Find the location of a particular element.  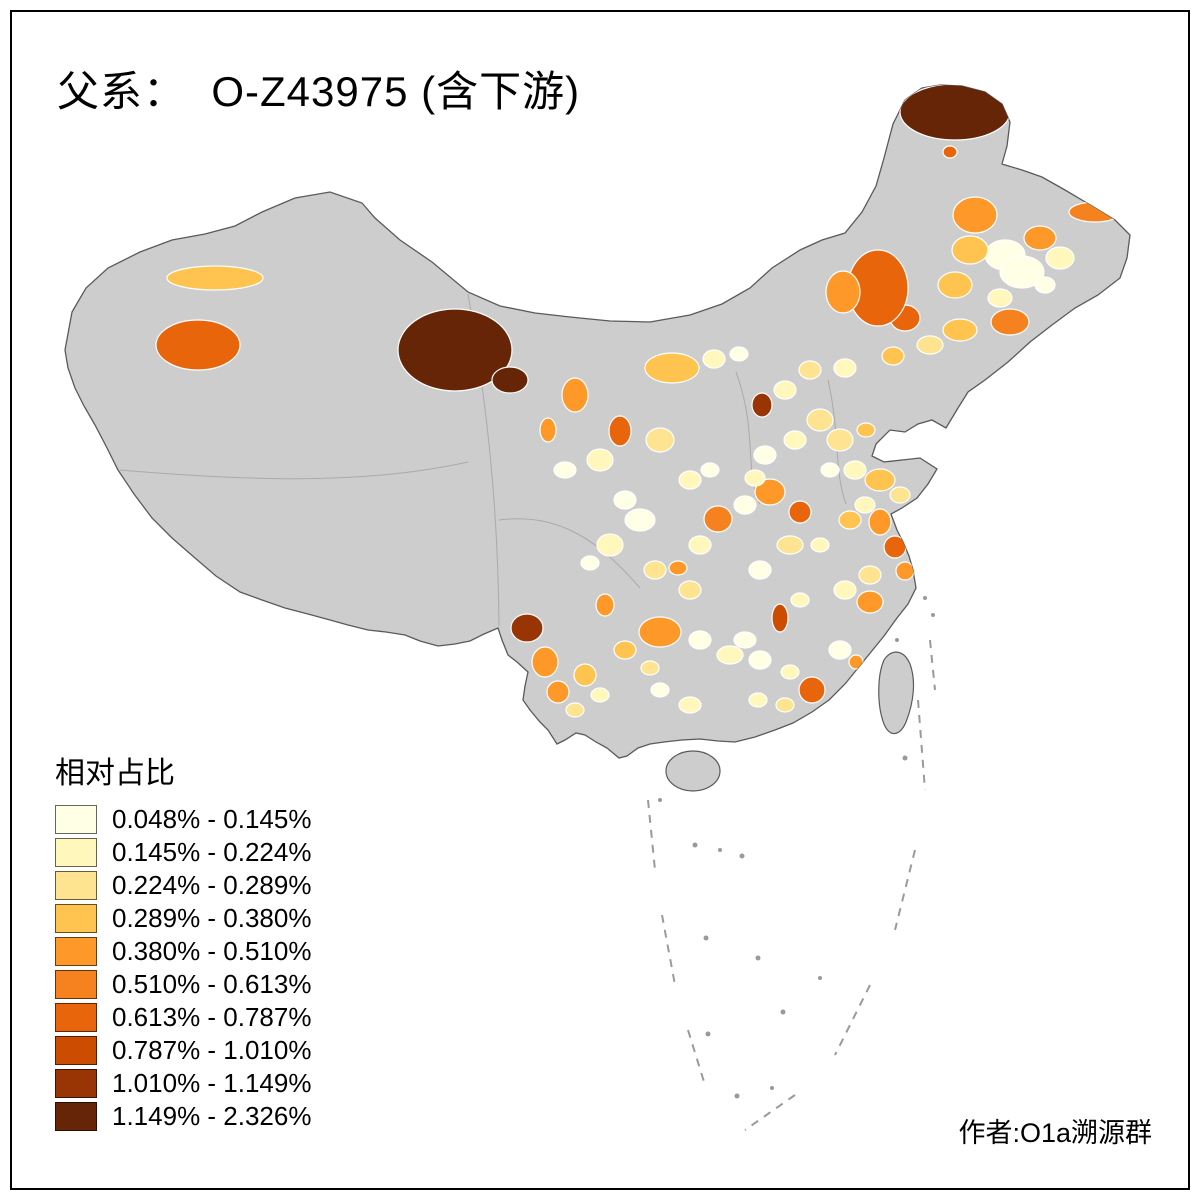

legend-range-label: 1.010% - 1.149% is located at coordinates (212, 1082).